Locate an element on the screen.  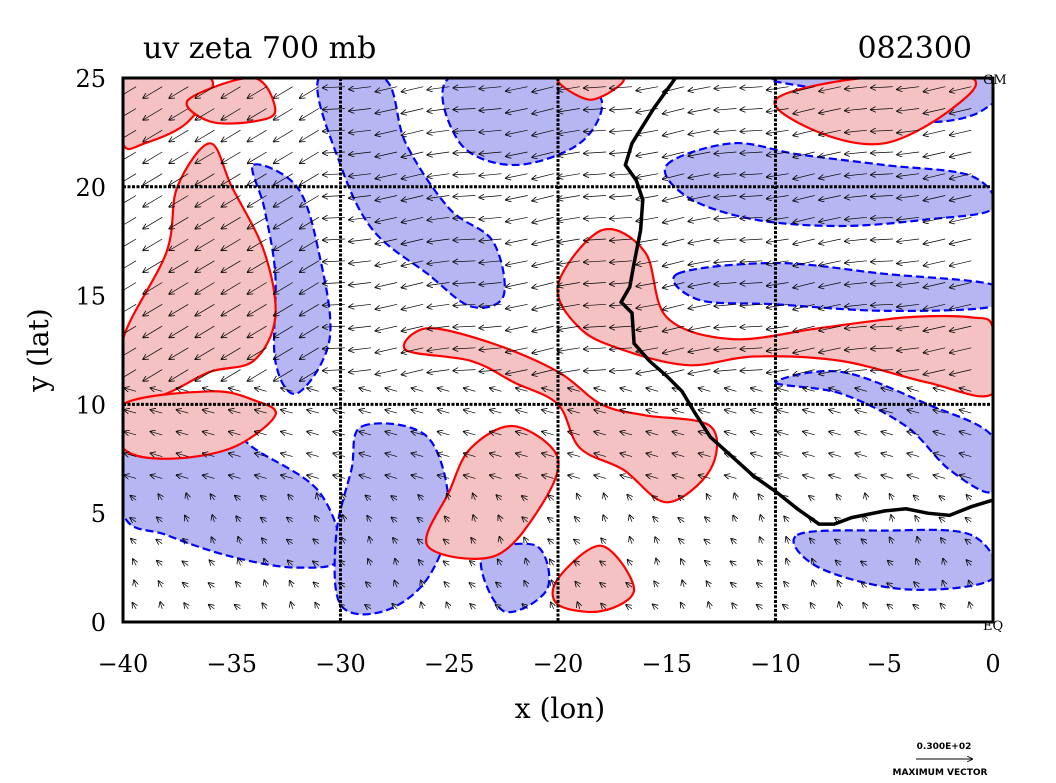
negative-vorticity-region is located at coordinates (828, 184).